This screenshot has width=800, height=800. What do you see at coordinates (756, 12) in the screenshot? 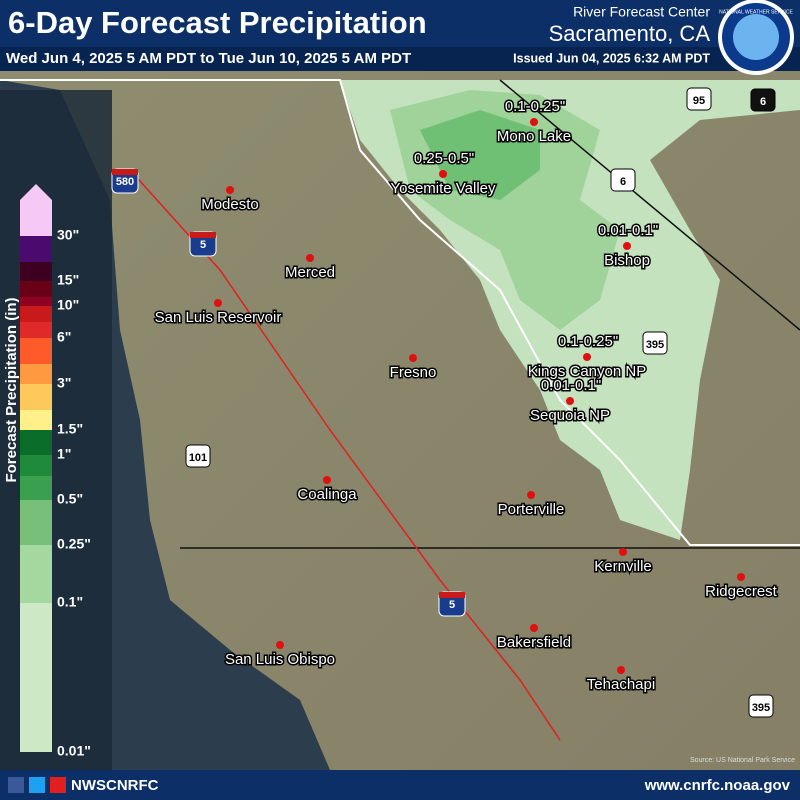
I see `logo-text: NATIONAL WEATHER SERVICE` at bounding box center [756, 12].